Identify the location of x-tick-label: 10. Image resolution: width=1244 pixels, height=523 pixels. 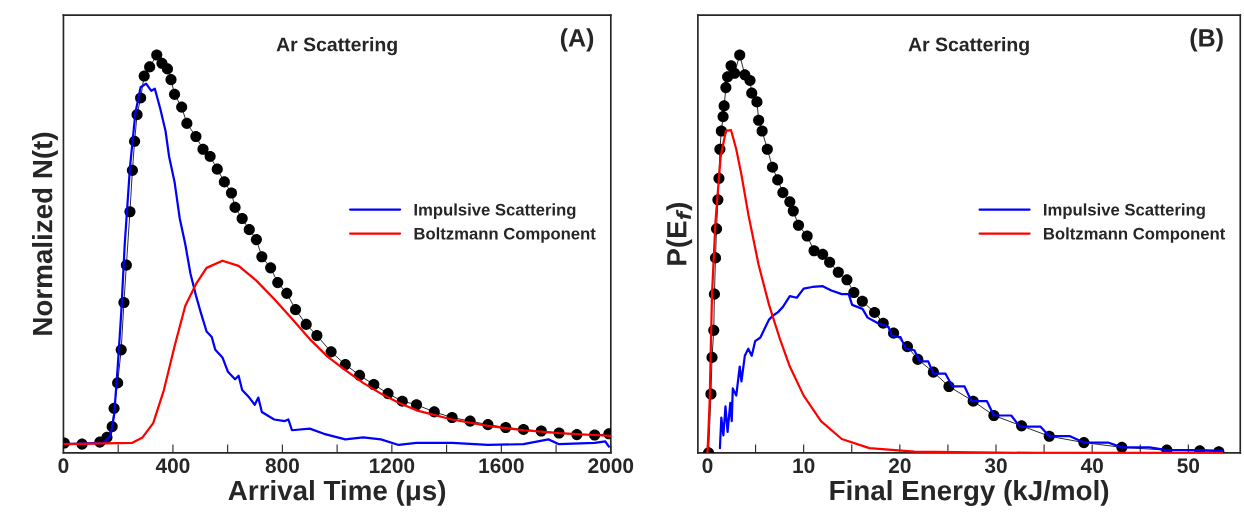
(804, 466).